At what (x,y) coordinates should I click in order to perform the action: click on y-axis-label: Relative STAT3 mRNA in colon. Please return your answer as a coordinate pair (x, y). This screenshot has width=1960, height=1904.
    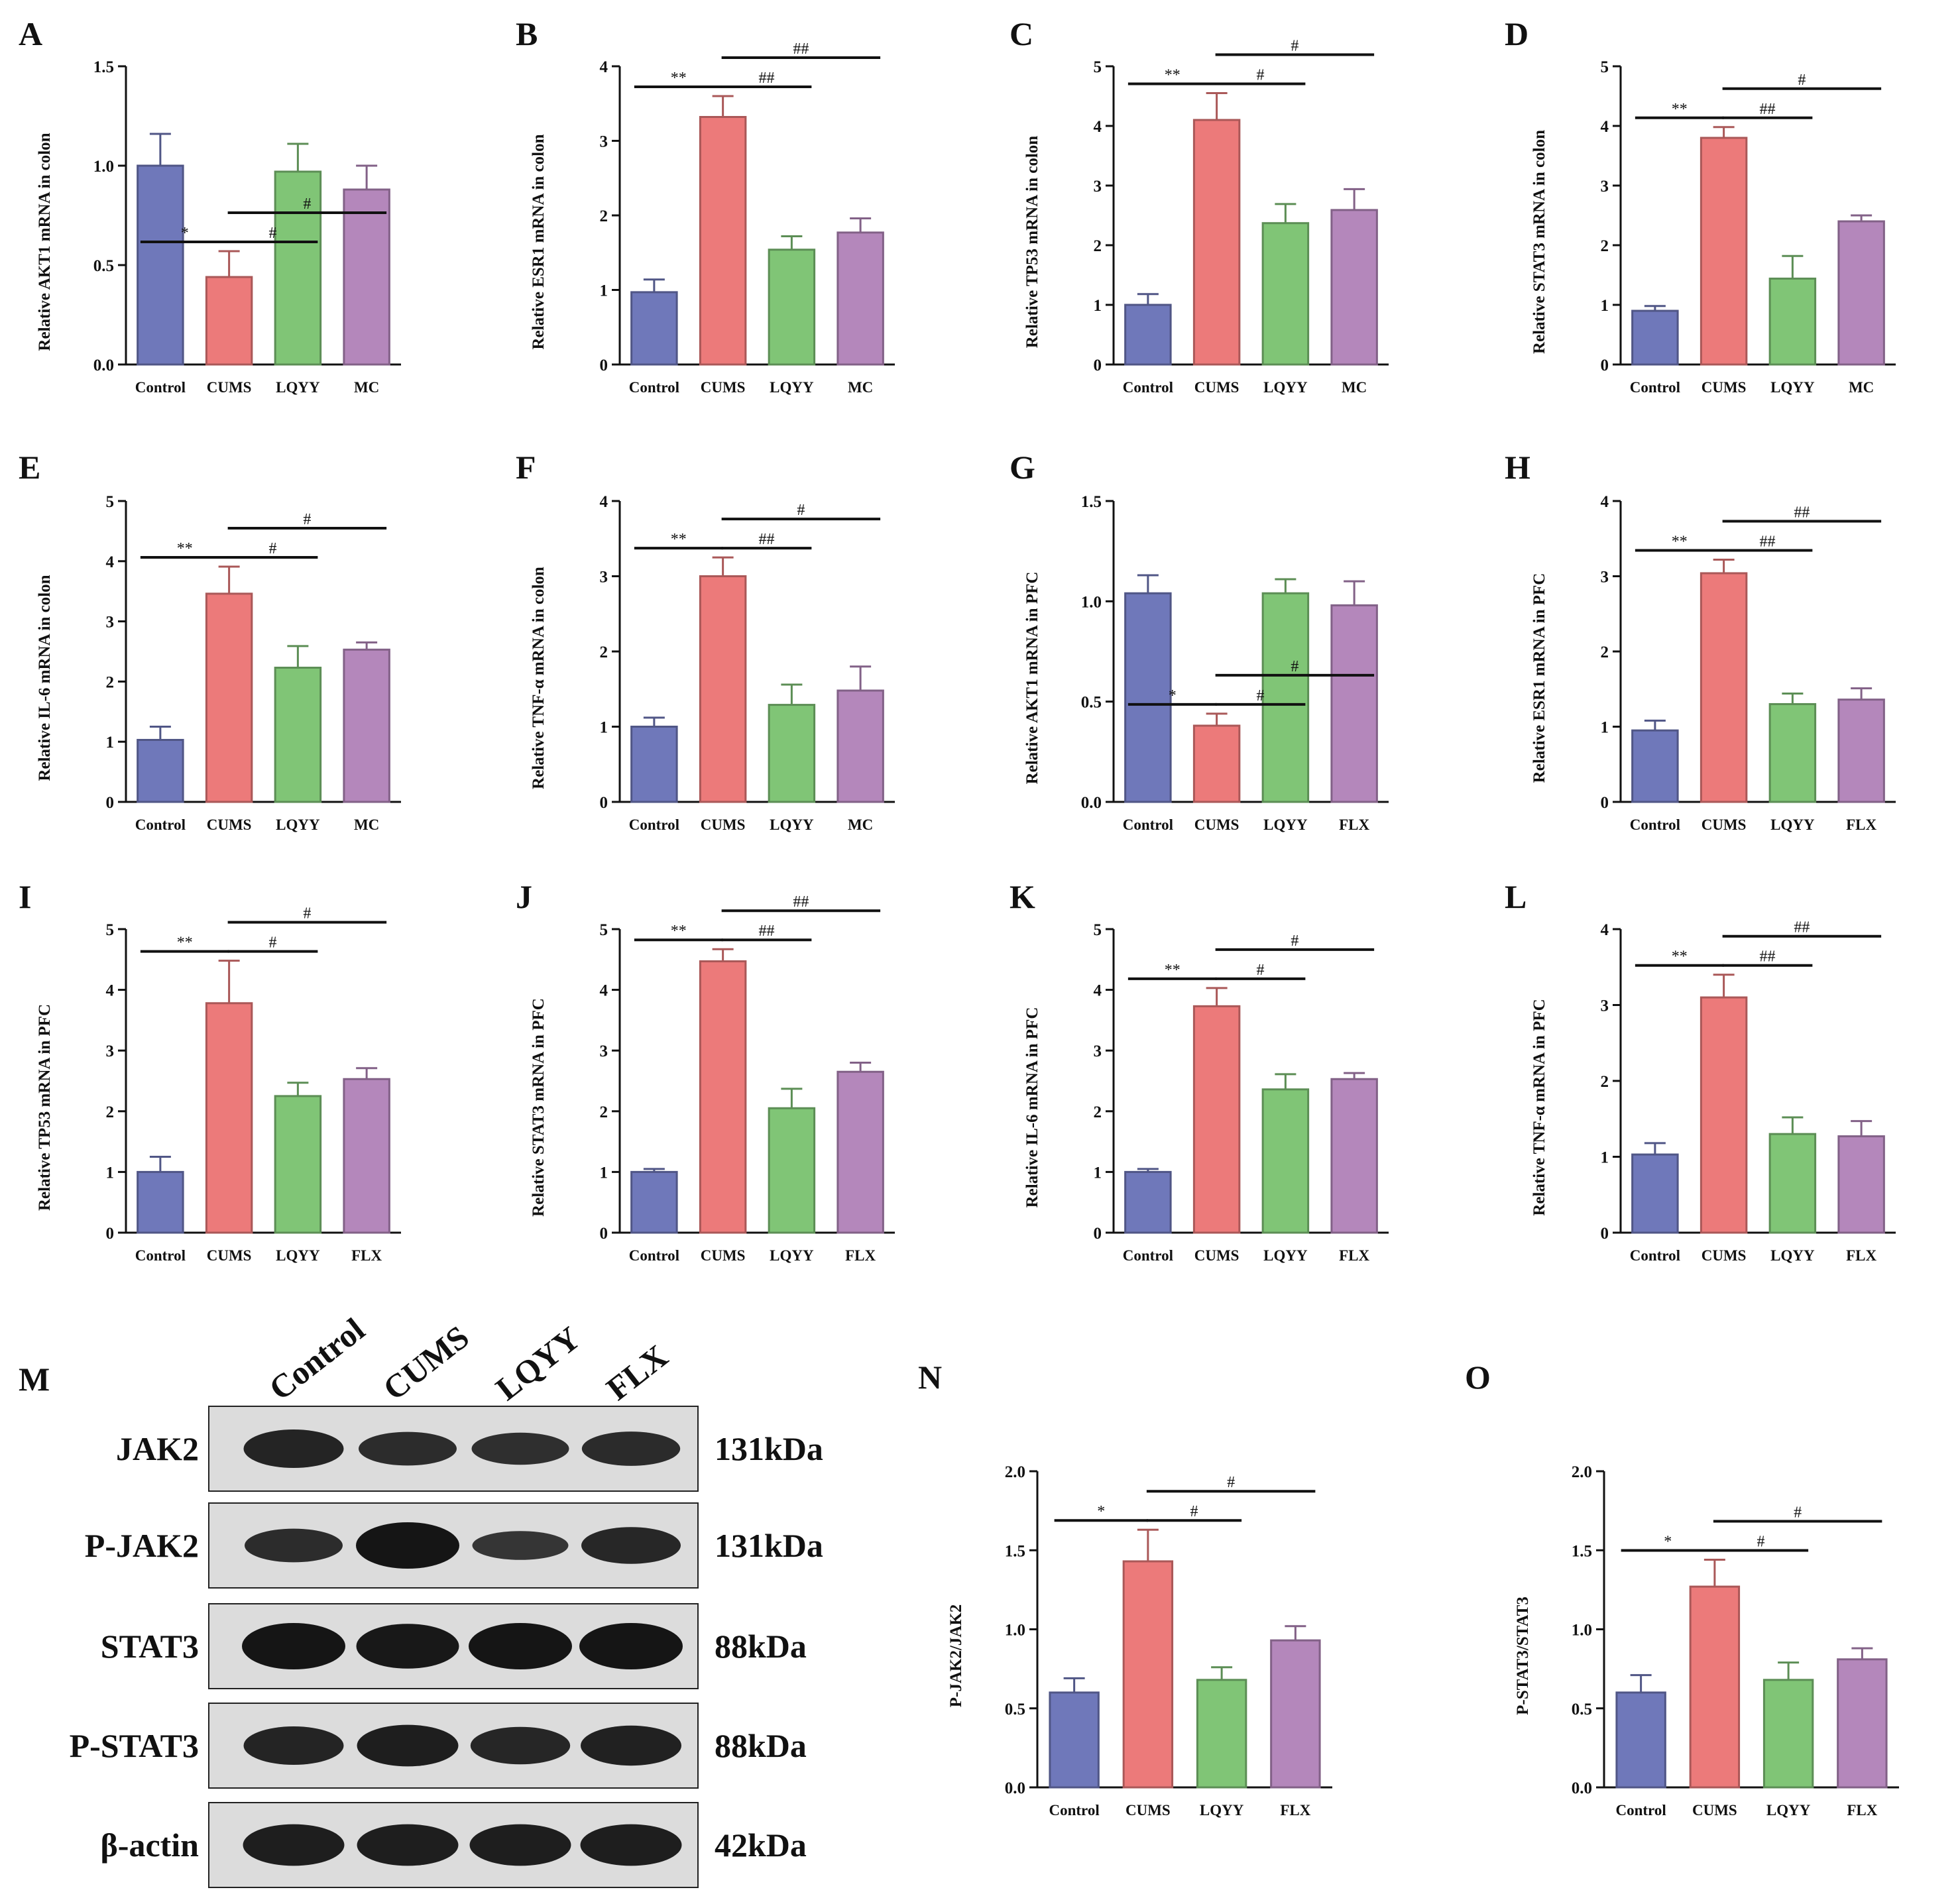
    Looking at the image, I should click on (1539, 242).